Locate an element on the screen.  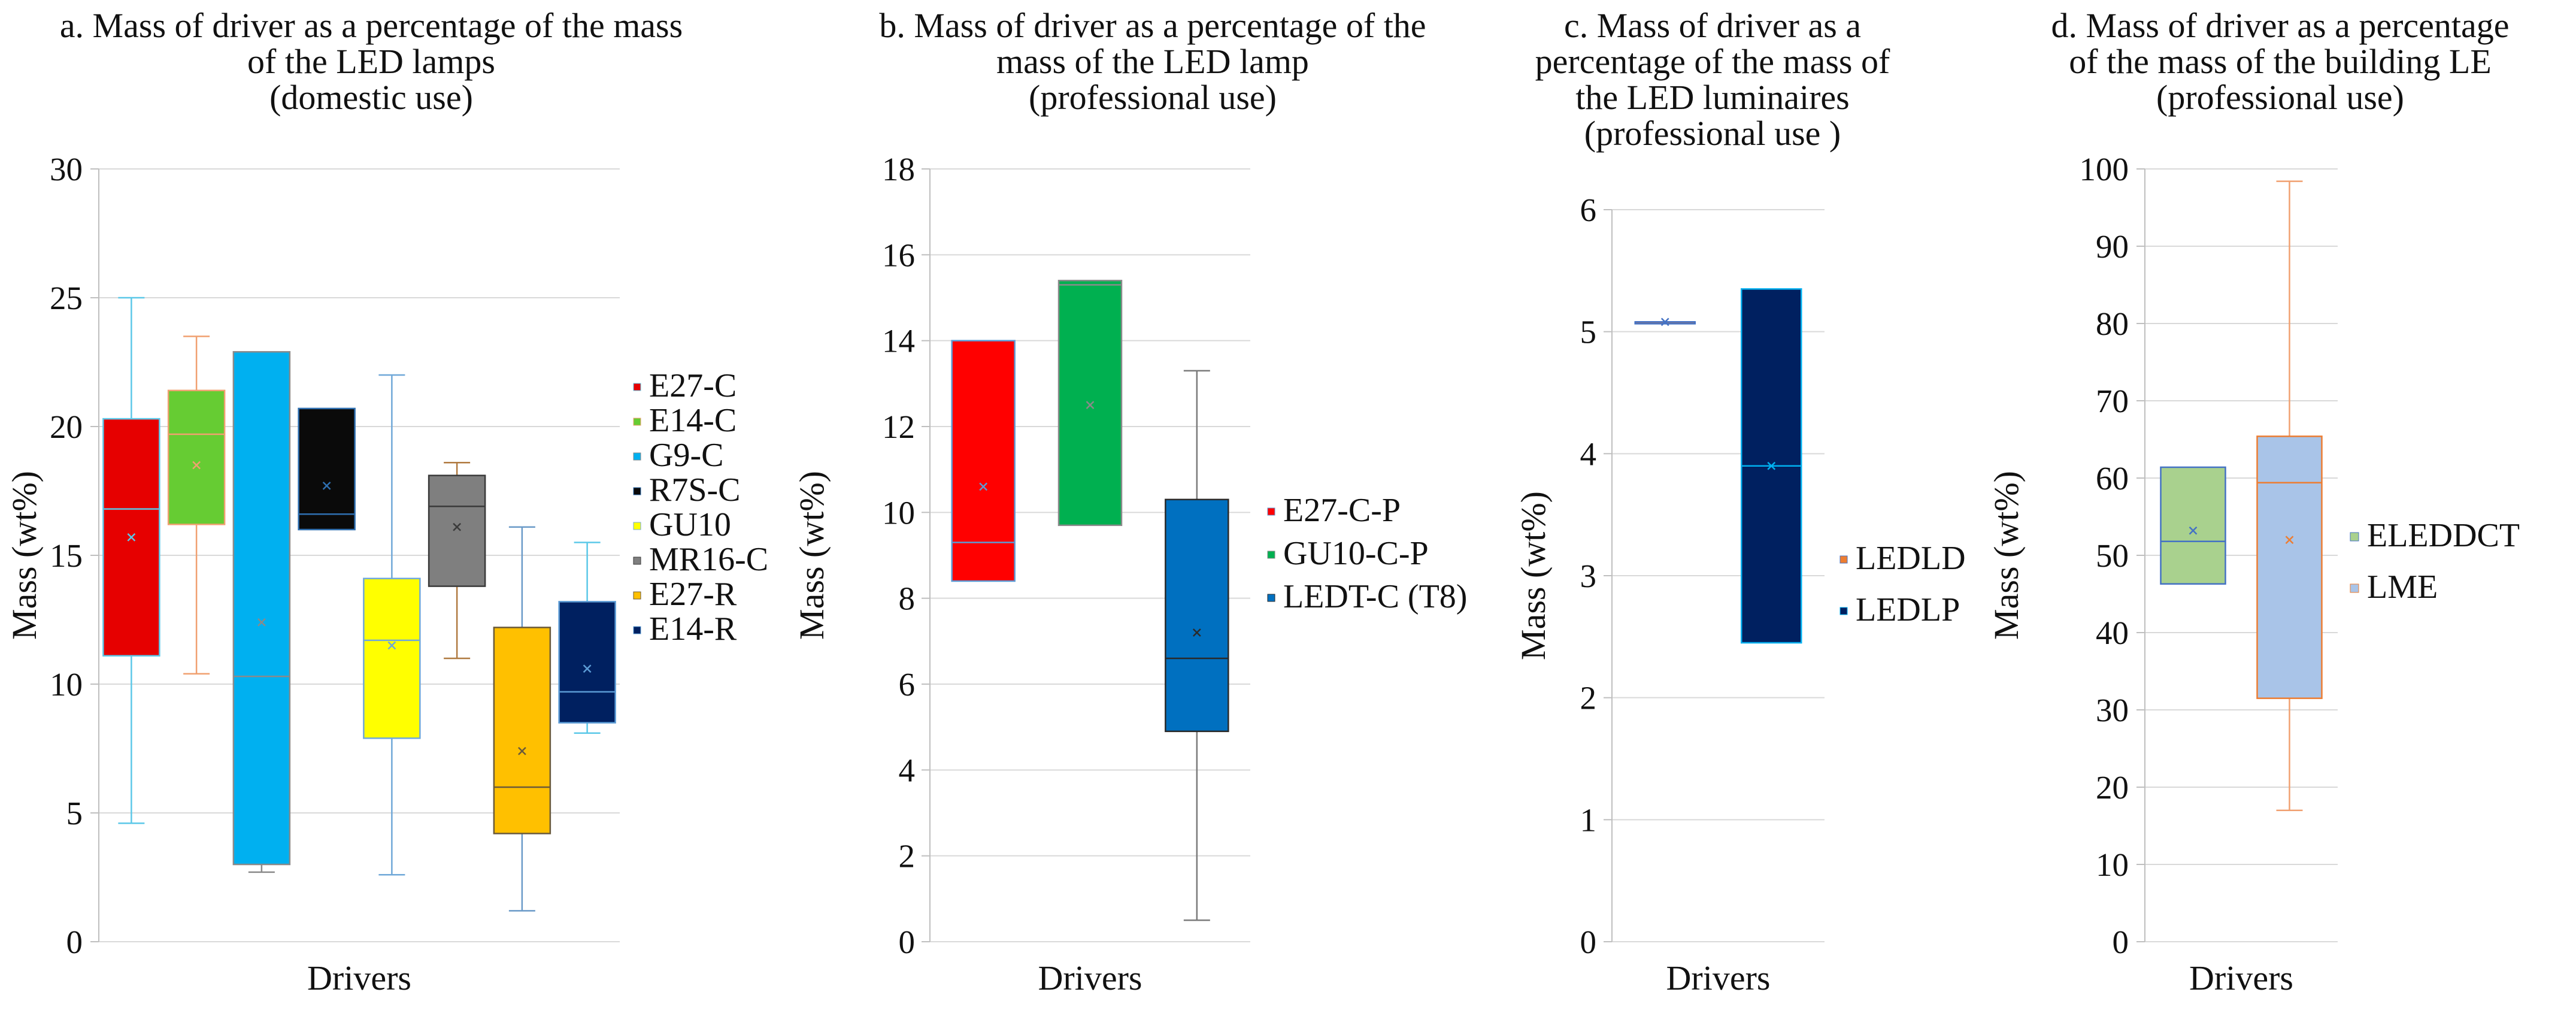
legend-item: LEDLD is located at coordinates (1902, 558).